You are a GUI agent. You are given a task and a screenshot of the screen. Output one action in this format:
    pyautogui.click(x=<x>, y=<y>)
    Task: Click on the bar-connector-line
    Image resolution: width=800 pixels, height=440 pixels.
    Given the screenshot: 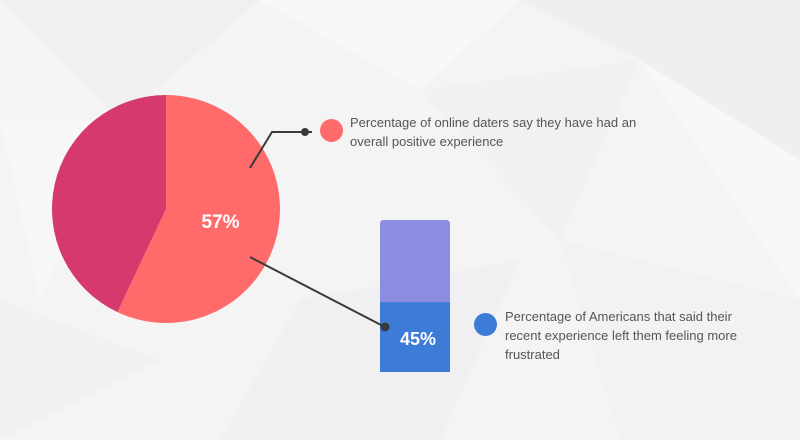 What is the action you would take?
    pyautogui.click(x=317, y=292)
    